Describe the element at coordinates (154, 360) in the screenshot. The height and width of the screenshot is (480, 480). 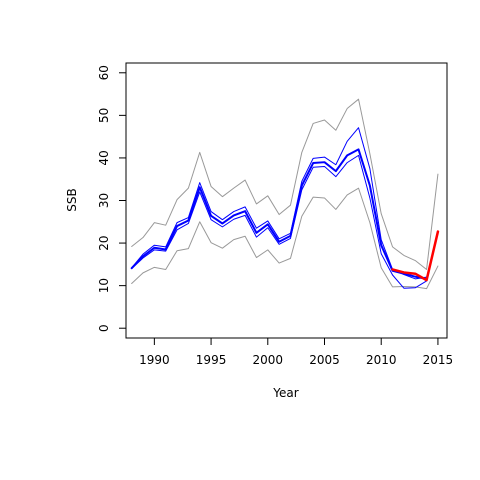
I see `x-tick-label: 1990` at that location.